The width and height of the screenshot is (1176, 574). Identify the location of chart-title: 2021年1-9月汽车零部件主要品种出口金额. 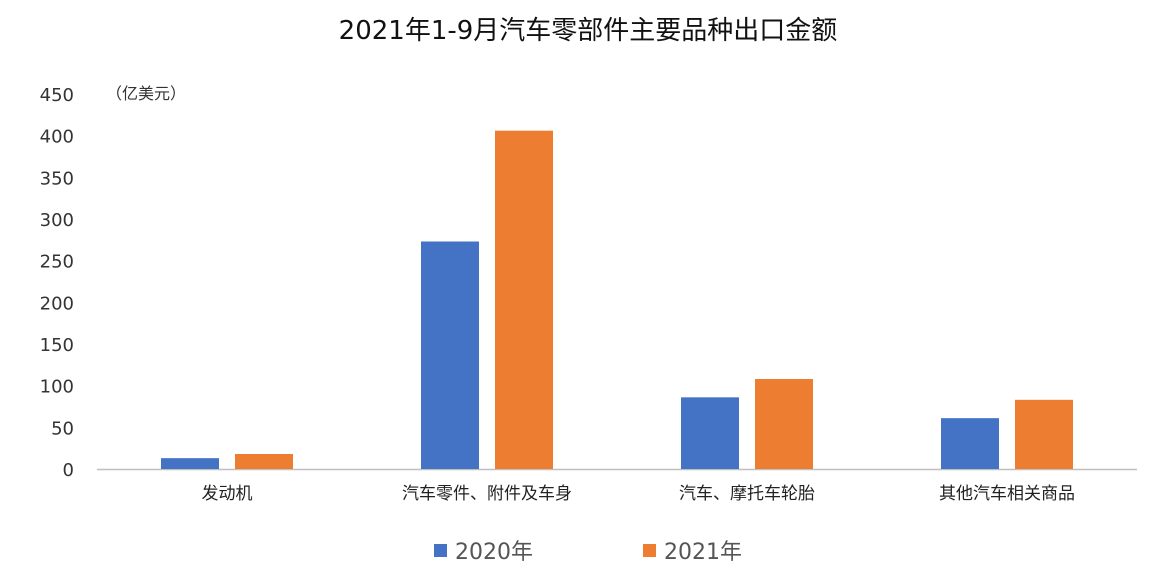
(588, 31).